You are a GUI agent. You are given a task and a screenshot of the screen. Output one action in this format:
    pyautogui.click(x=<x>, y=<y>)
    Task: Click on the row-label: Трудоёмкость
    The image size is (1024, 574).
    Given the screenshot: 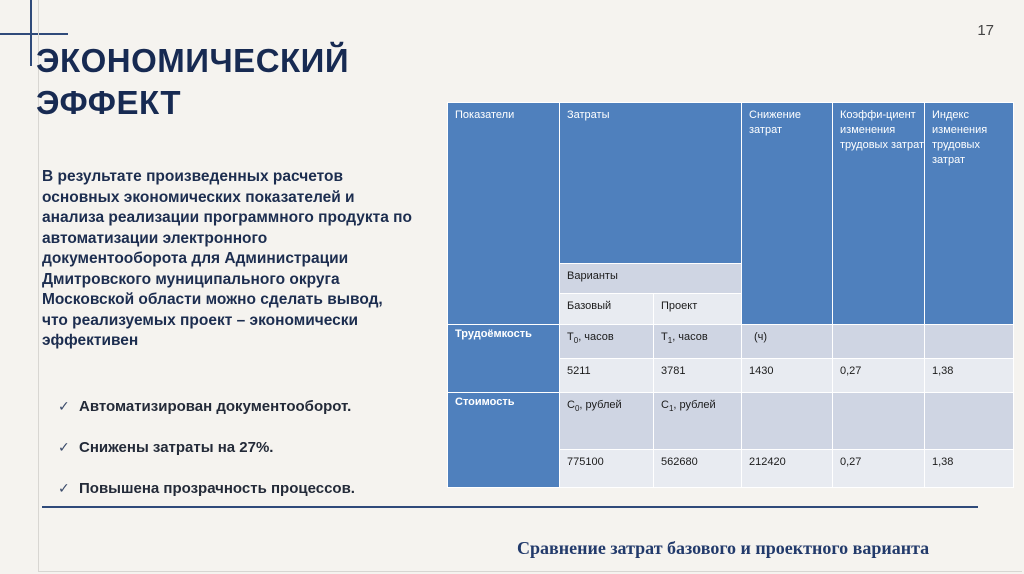 What is the action you would take?
    pyautogui.click(x=503, y=358)
    